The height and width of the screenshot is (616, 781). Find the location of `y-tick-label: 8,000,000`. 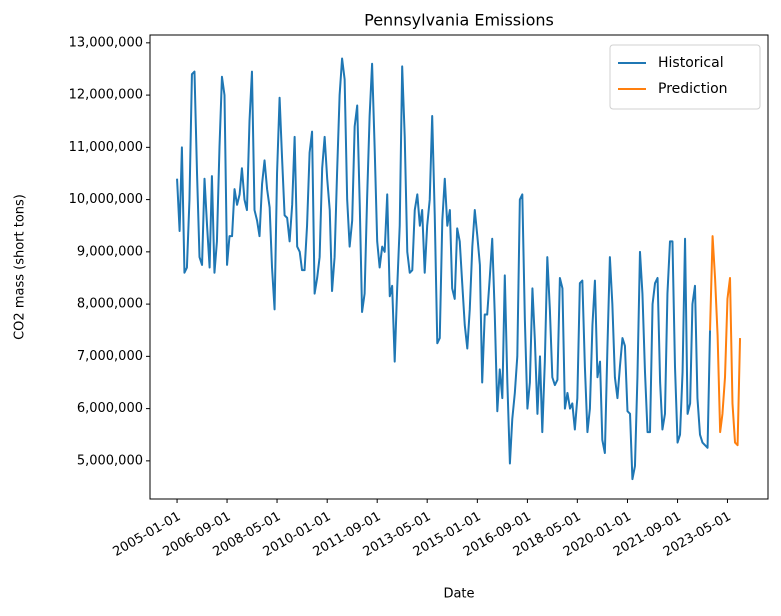

y-tick-label: 8,000,000 is located at coordinates (110, 304).